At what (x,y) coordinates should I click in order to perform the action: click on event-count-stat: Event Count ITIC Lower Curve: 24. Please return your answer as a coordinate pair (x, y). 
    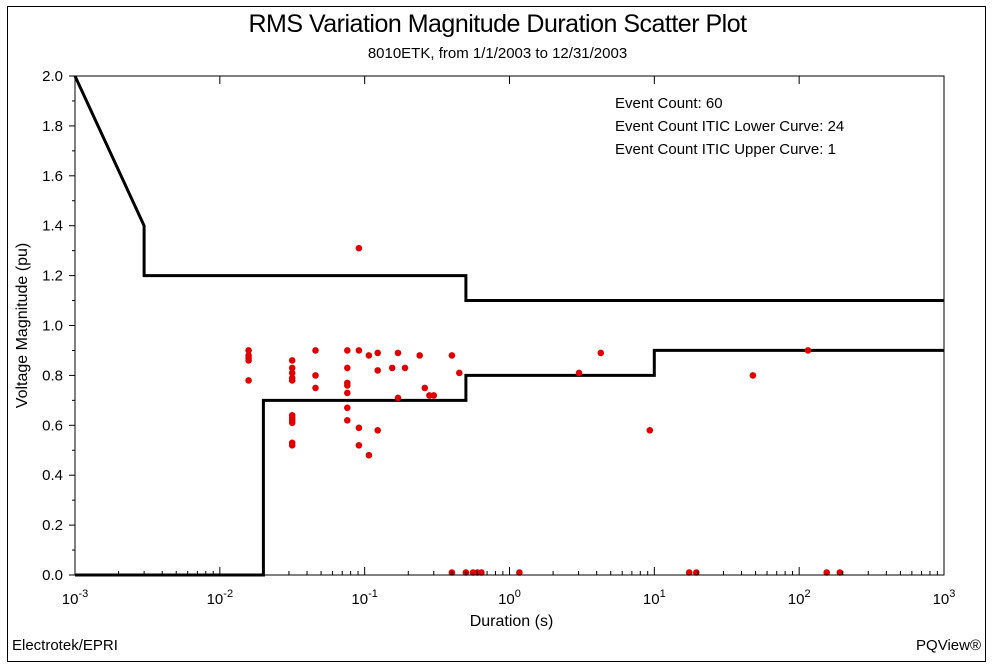
    Looking at the image, I should click on (729, 126).